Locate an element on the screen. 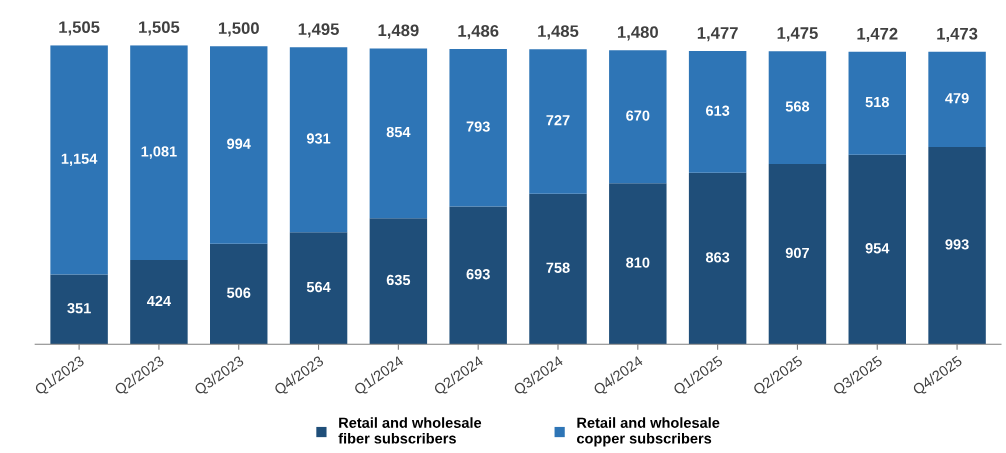 The width and height of the screenshot is (1006, 453). data-label: 518 is located at coordinates (877, 102).